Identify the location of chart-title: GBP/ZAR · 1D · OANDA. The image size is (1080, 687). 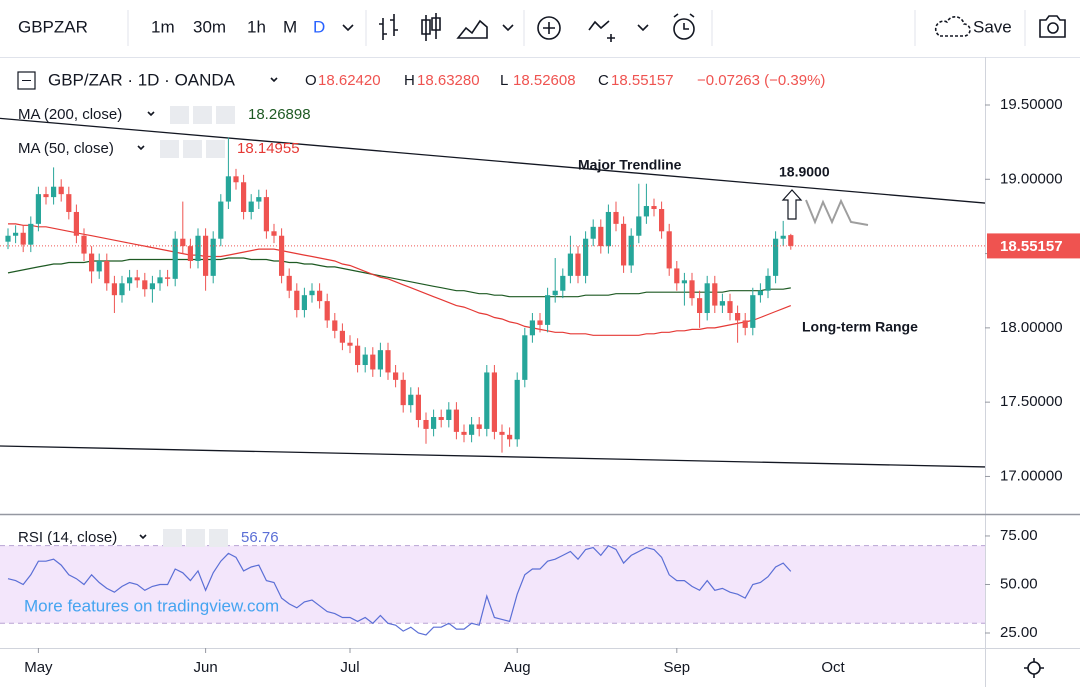
(142, 79).